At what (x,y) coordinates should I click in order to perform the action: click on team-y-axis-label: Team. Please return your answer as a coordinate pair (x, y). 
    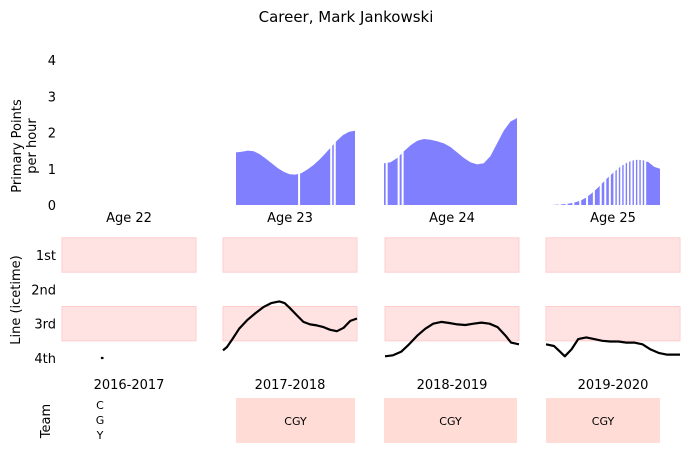
    Looking at the image, I should click on (46, 421).